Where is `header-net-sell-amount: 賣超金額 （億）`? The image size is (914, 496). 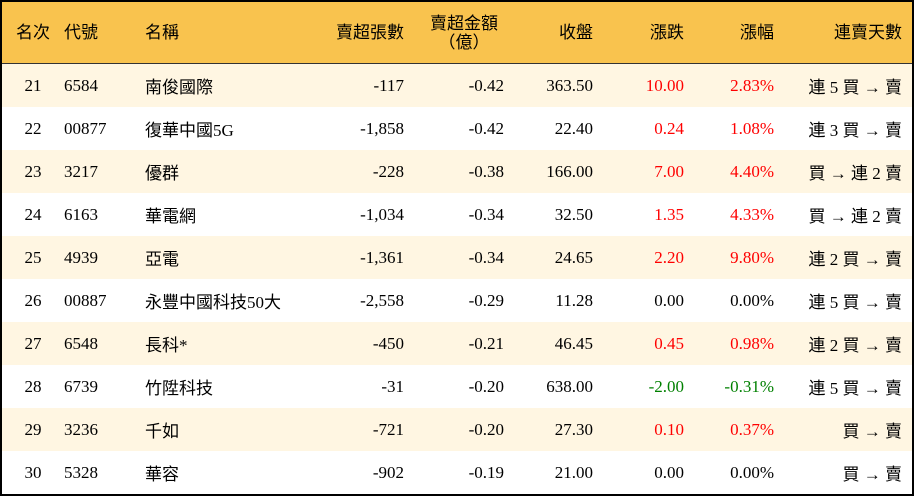 header-net-sell-amount: 賣超金額 （億） is located at coordinates (454, 33).